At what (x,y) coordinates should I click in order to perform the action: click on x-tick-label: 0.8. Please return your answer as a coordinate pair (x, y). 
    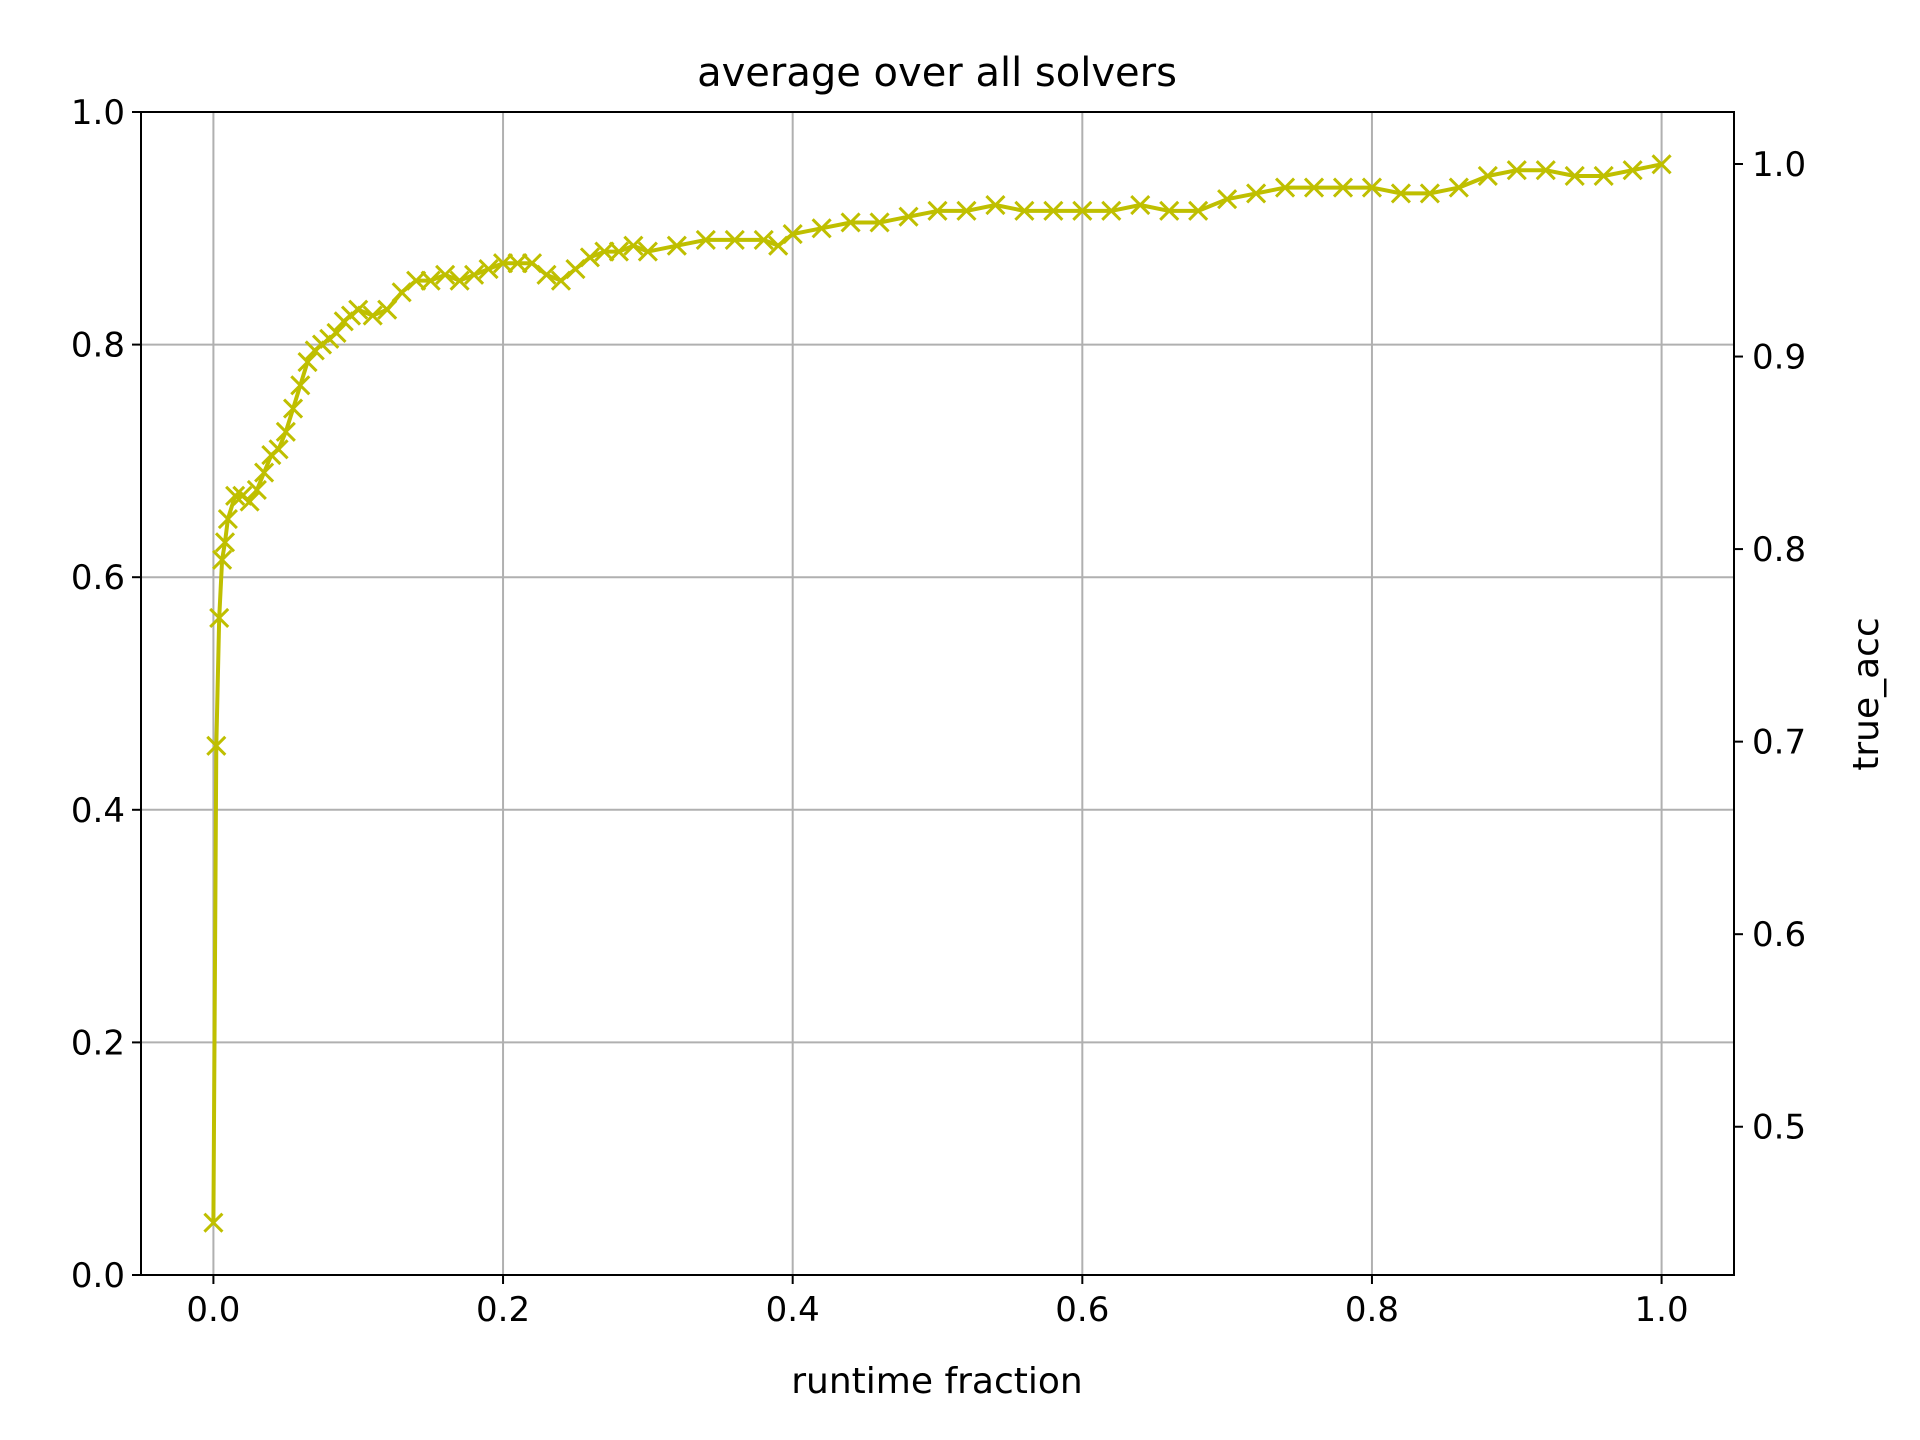
    Looking at the image, I should click on (1372, 1310).